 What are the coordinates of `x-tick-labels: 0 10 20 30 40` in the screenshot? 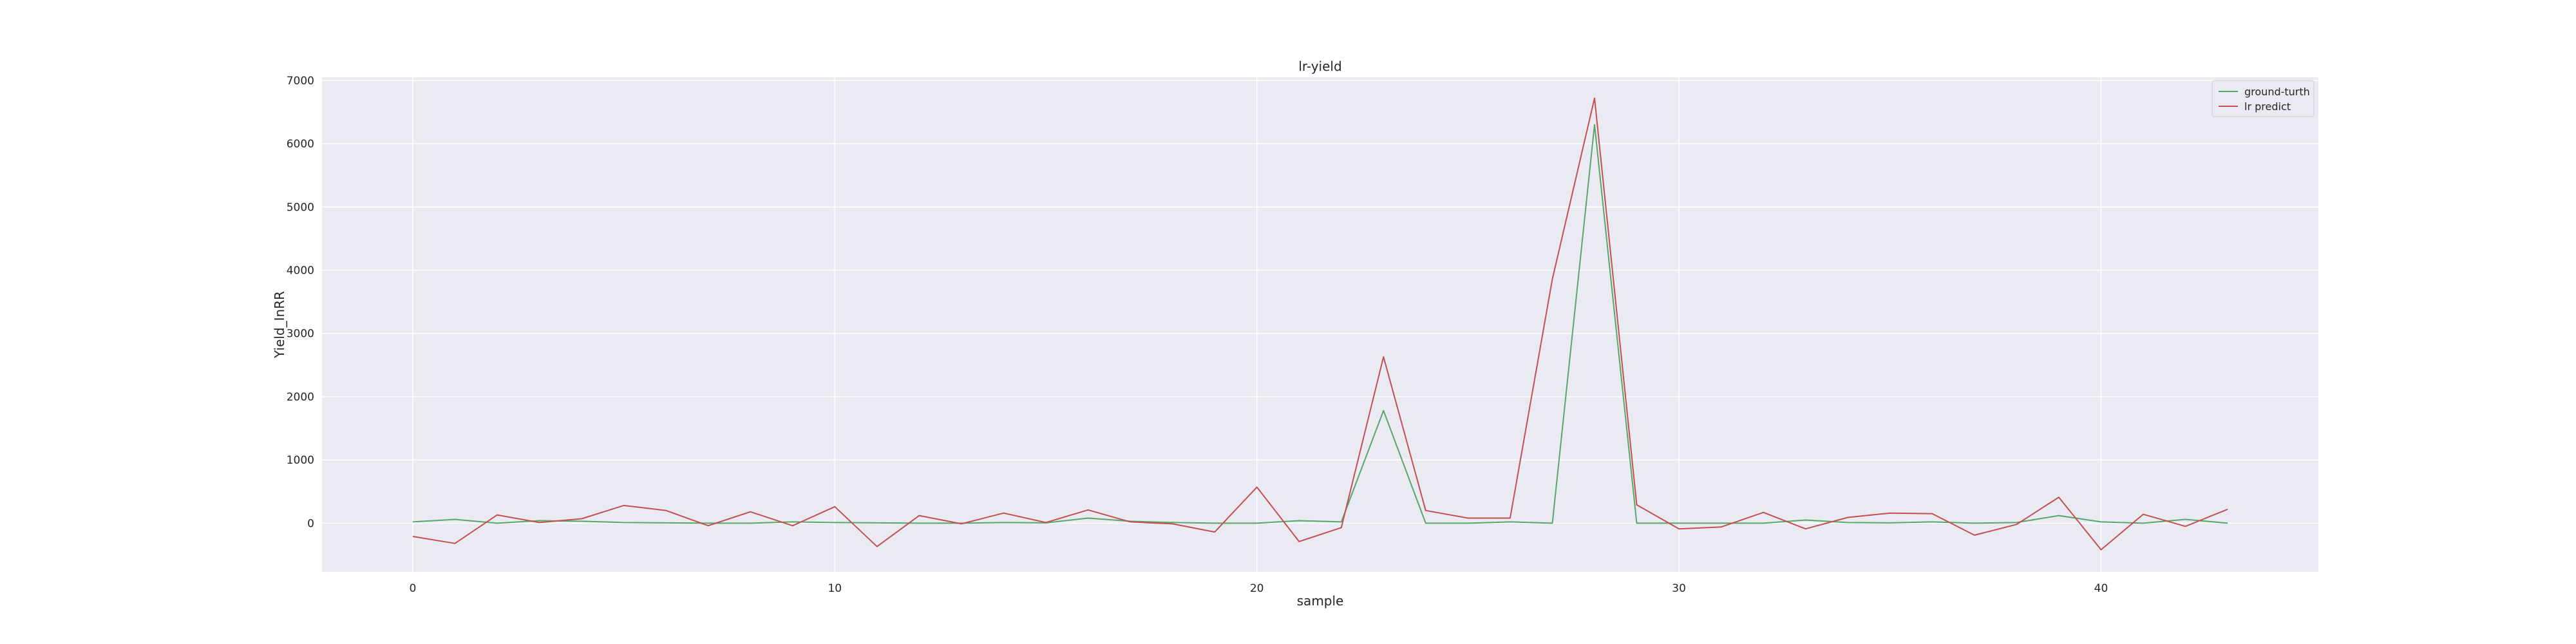 It's located at (1258, 588).